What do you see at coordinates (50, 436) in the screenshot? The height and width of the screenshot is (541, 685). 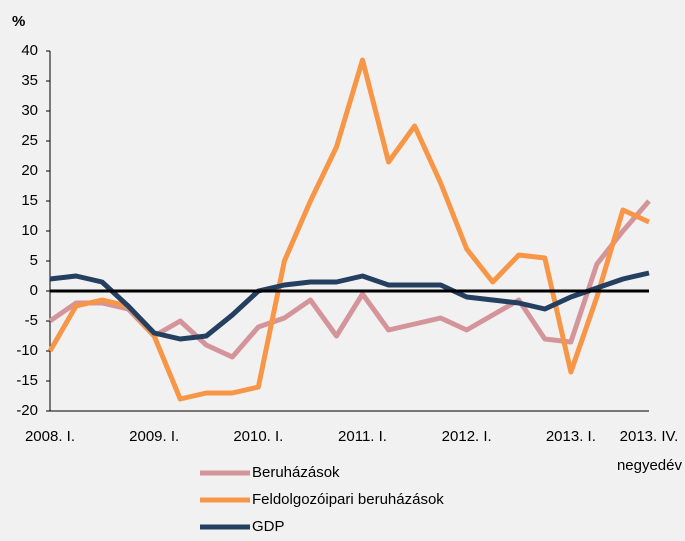 I see `x-tick-label: 2008. I.` at bounding box center [50, 436].